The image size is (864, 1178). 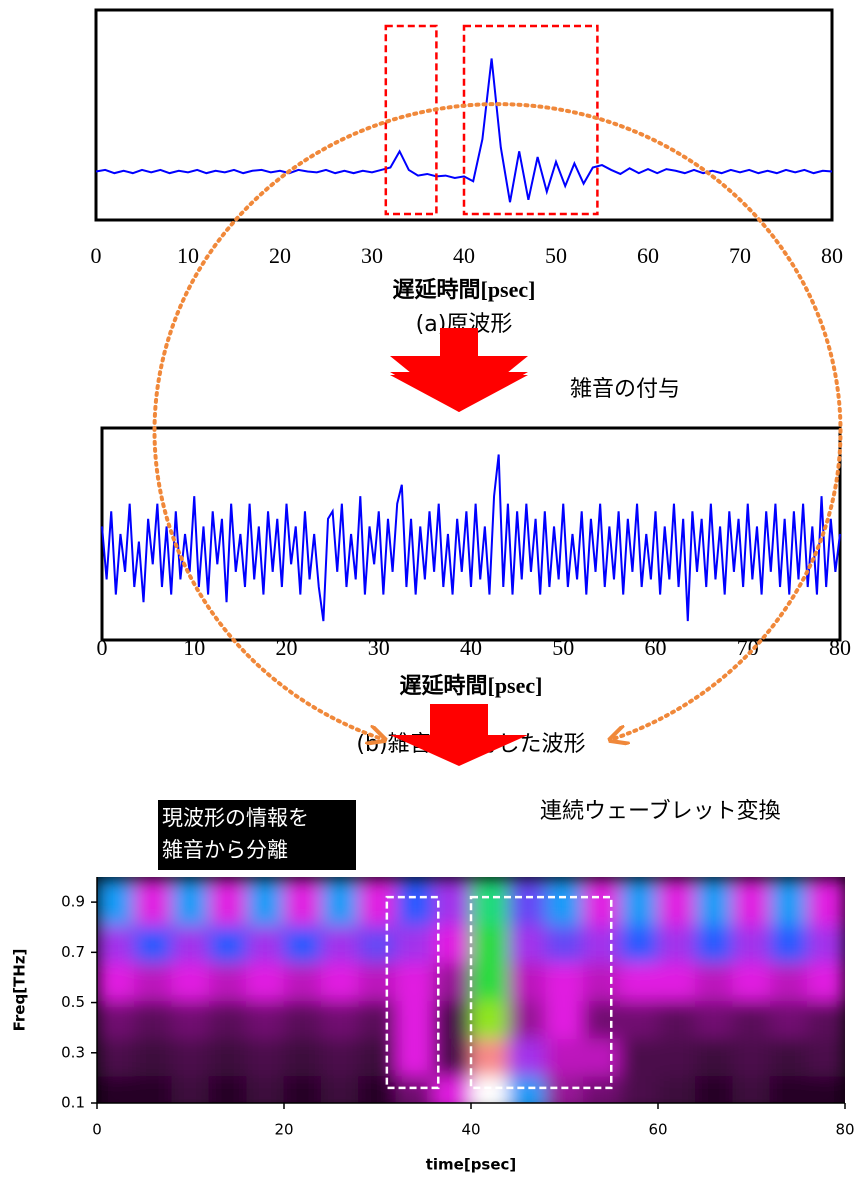 What do you see at coordinates (235, 818) in the screenshot?
I see `annotation: 現波形の情報を` at bounding box center [235, 818].